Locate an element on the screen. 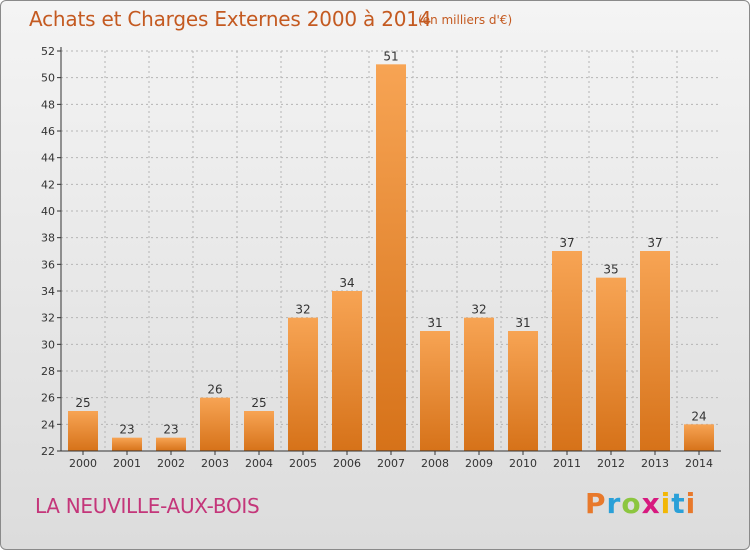  x-tick-label: 2001 is located at coordinates (127, 463).